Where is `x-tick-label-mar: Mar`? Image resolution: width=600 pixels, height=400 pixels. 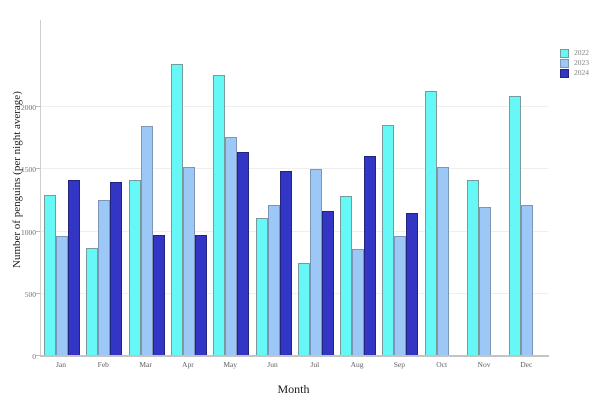
x-tick-label-mar: Mar is located at coordinates (145, 364).